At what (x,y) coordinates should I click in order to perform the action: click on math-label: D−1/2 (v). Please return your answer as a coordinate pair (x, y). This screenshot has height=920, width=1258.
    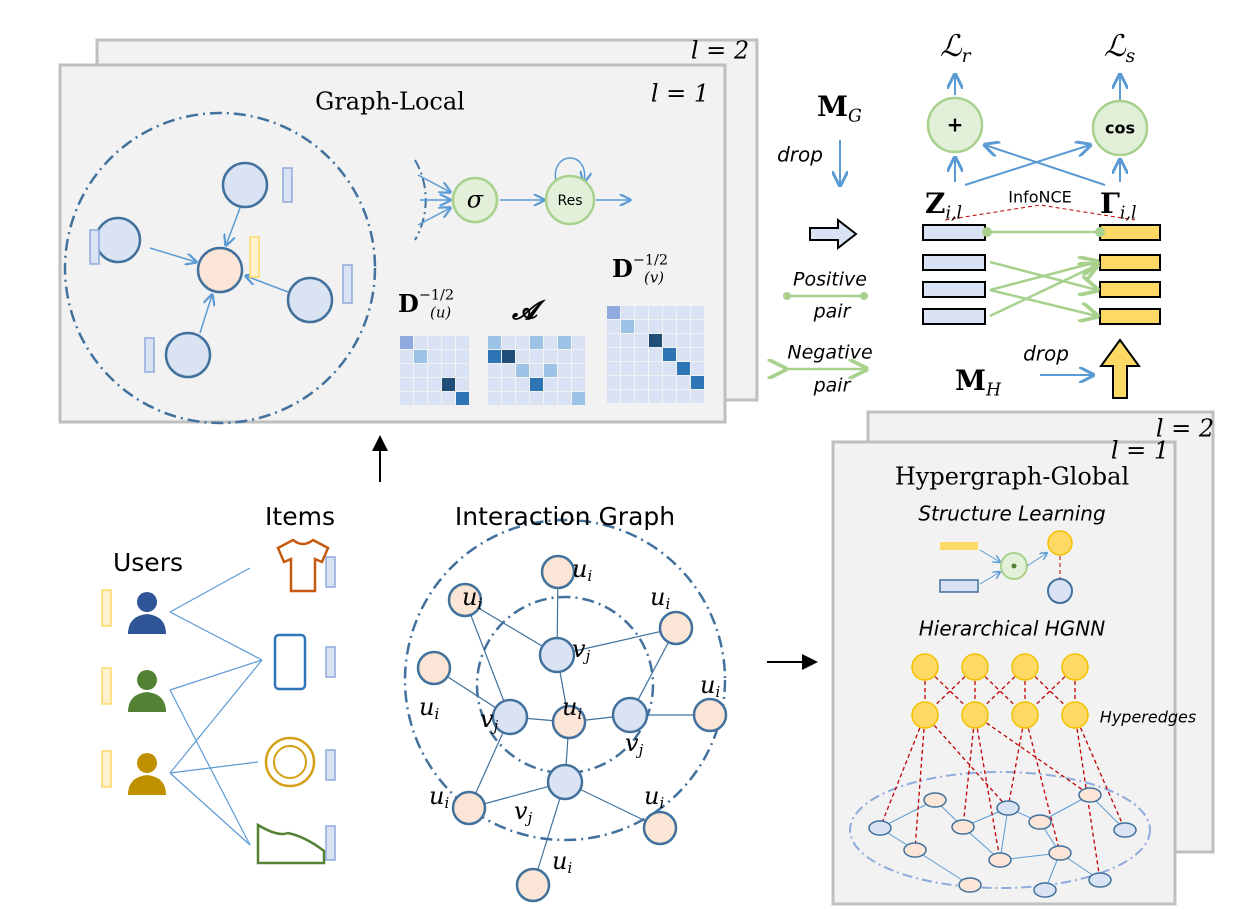
    Looking at the image, I should click on (640, 269).